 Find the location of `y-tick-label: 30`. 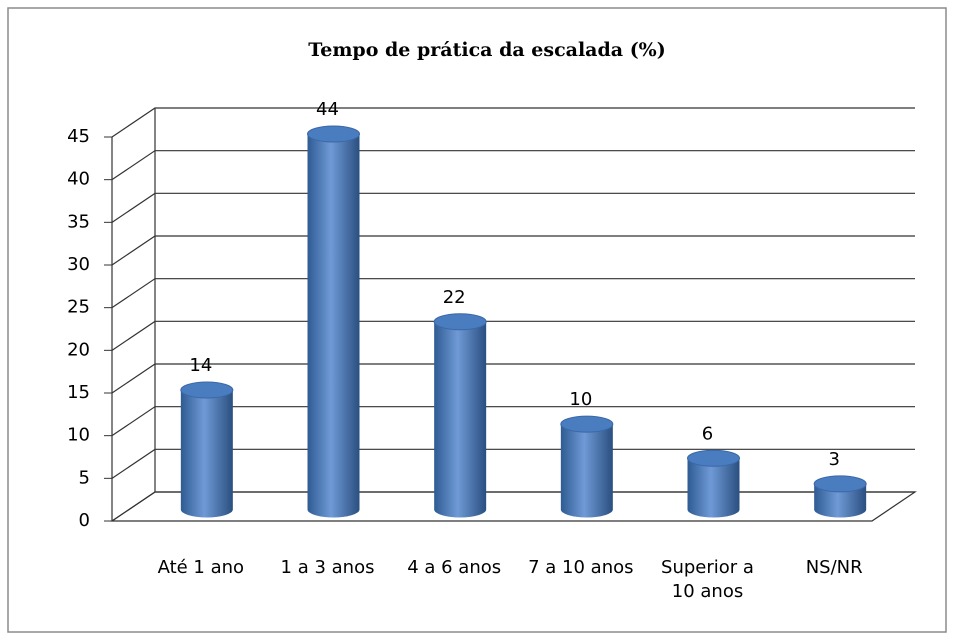

y-tick-label: 30 is located at coordinates (78, 264).